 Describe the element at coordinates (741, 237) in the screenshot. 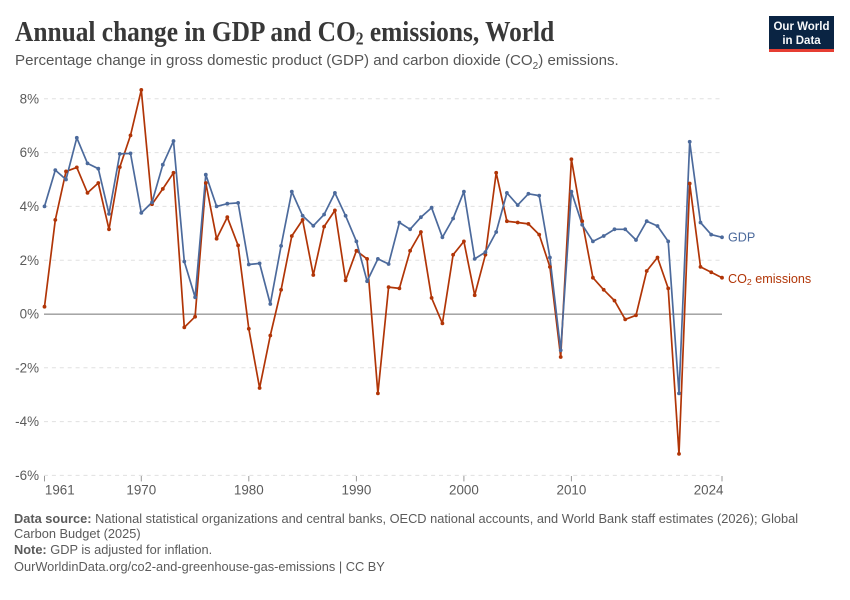

I see `svg-text: GDP` at that location.